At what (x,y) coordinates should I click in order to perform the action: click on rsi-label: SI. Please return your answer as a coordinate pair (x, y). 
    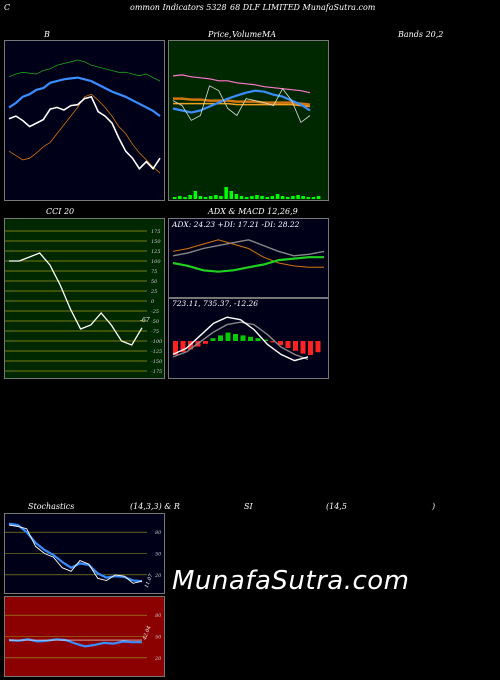
    Looking at the image, I should click on (248, 506).